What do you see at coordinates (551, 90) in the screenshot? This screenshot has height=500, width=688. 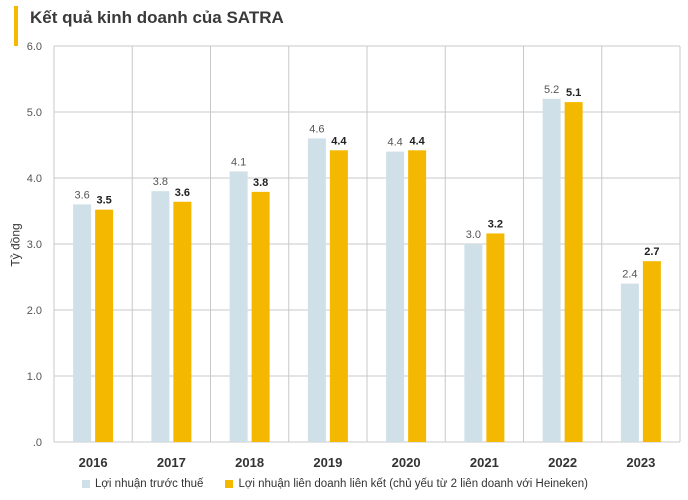 I see `data-label-series-1: 5.2` at bounding box center [551, 90].